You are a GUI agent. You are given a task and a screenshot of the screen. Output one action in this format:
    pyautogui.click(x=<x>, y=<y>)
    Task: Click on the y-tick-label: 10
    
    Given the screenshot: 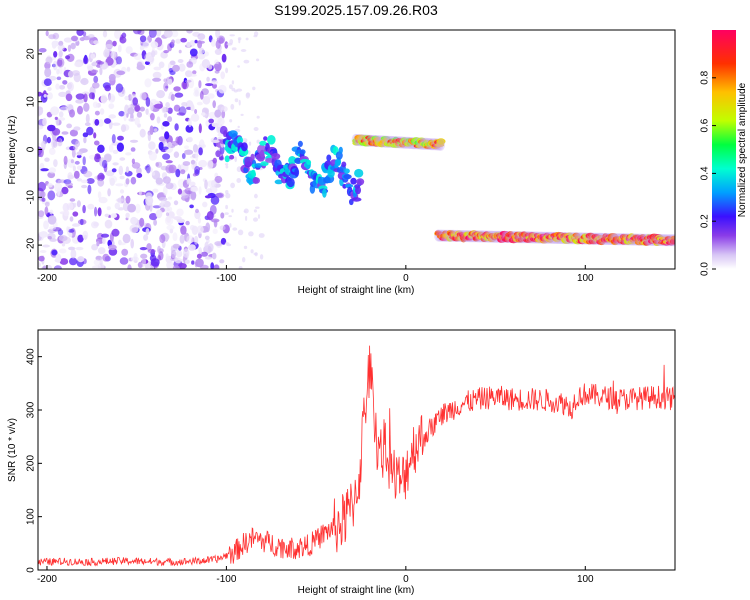 What is the action you would take?
    pyautogui.click(x=31, y=102)
    